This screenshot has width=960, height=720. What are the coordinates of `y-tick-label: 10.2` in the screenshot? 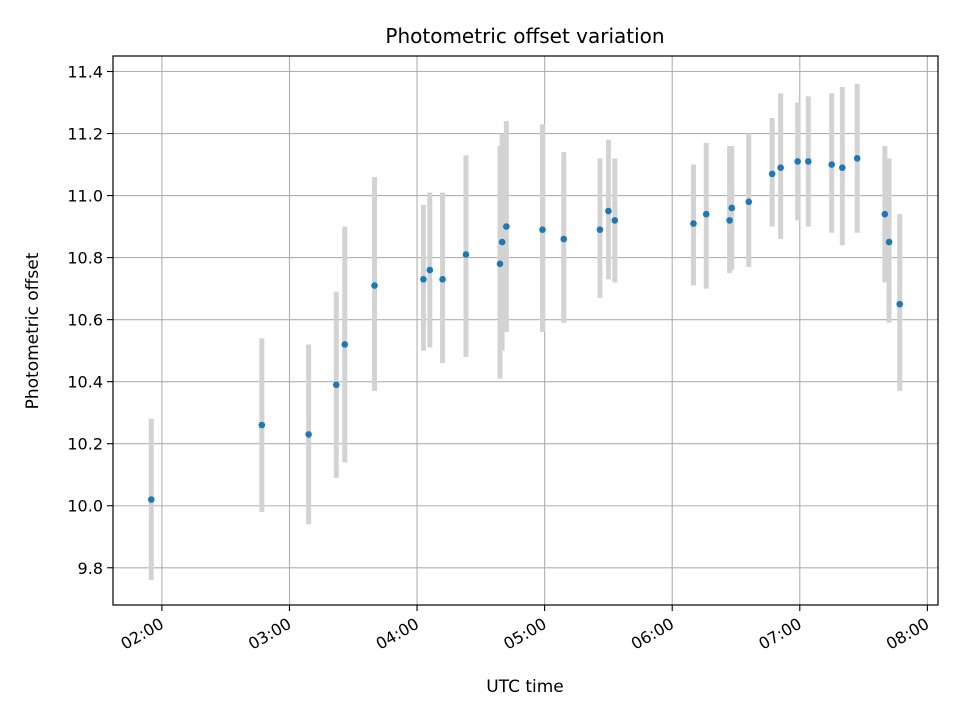 It's located at (85, 444).